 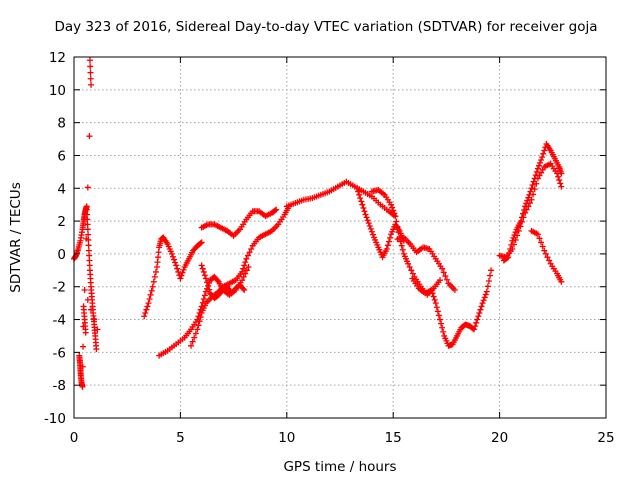 I want to click on y-tick-label: -6, so click(x=59, y=353).